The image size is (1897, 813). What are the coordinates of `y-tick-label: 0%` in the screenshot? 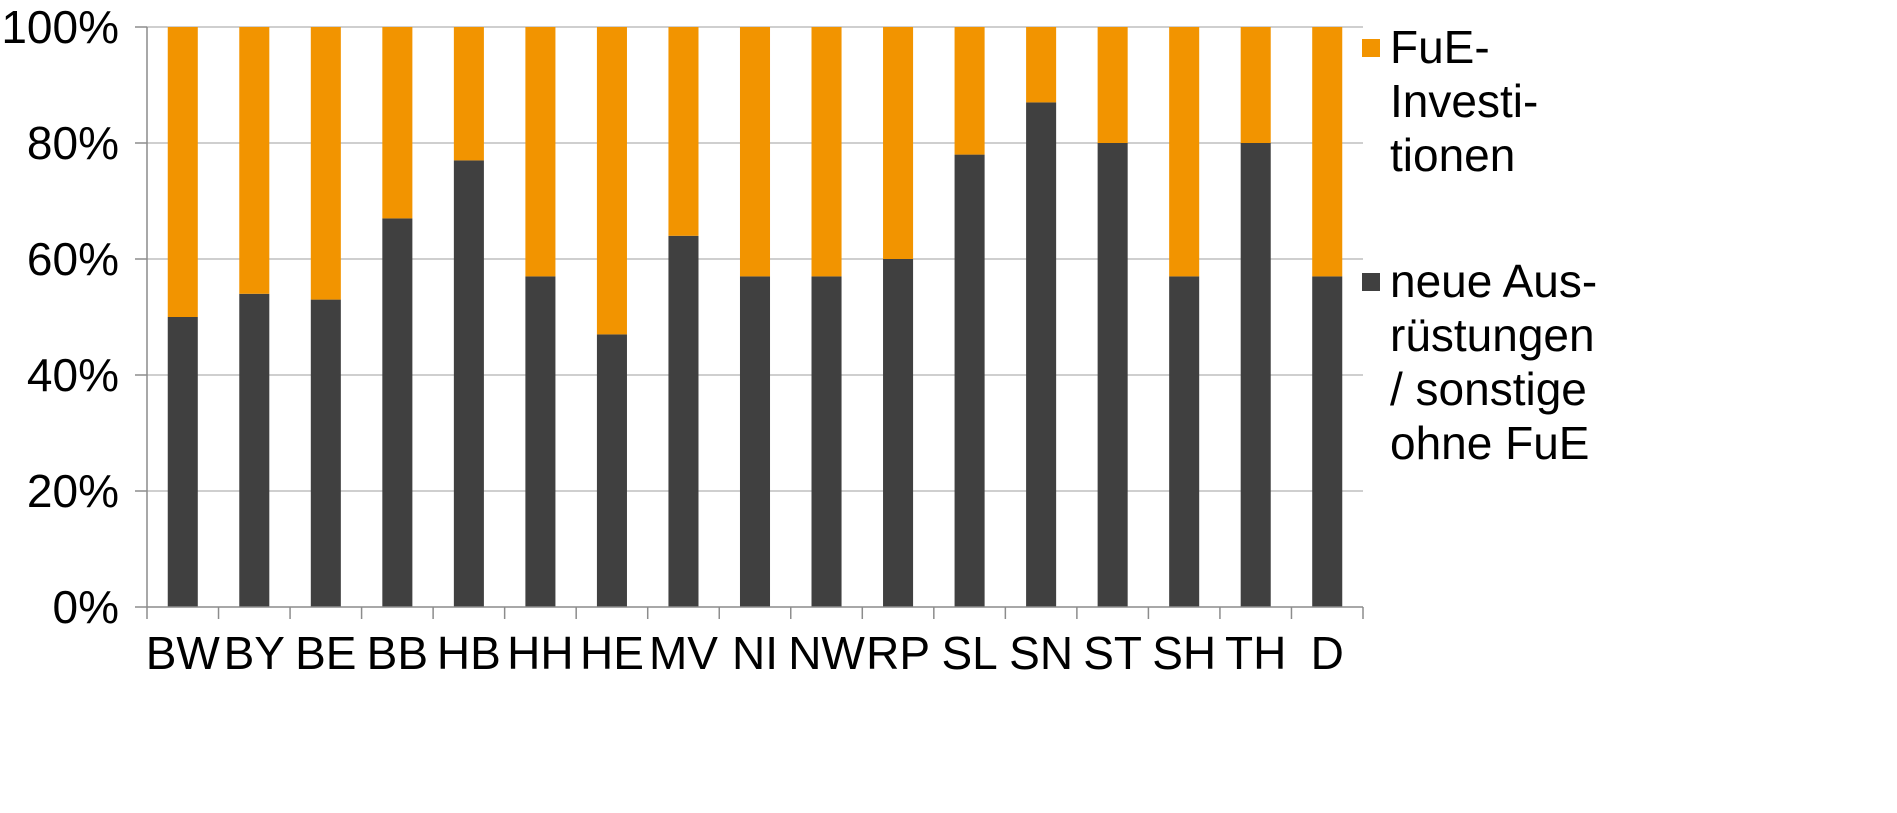 It's located at (86, 607).